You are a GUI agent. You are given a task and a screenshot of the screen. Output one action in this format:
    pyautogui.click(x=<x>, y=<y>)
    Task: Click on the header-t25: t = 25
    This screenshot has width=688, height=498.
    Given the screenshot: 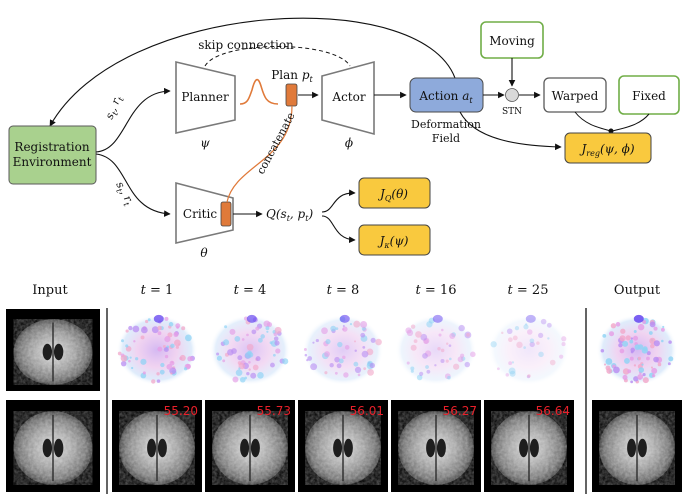 What is the action you would take?
    pyautogui.click(x=528, y=290)
    